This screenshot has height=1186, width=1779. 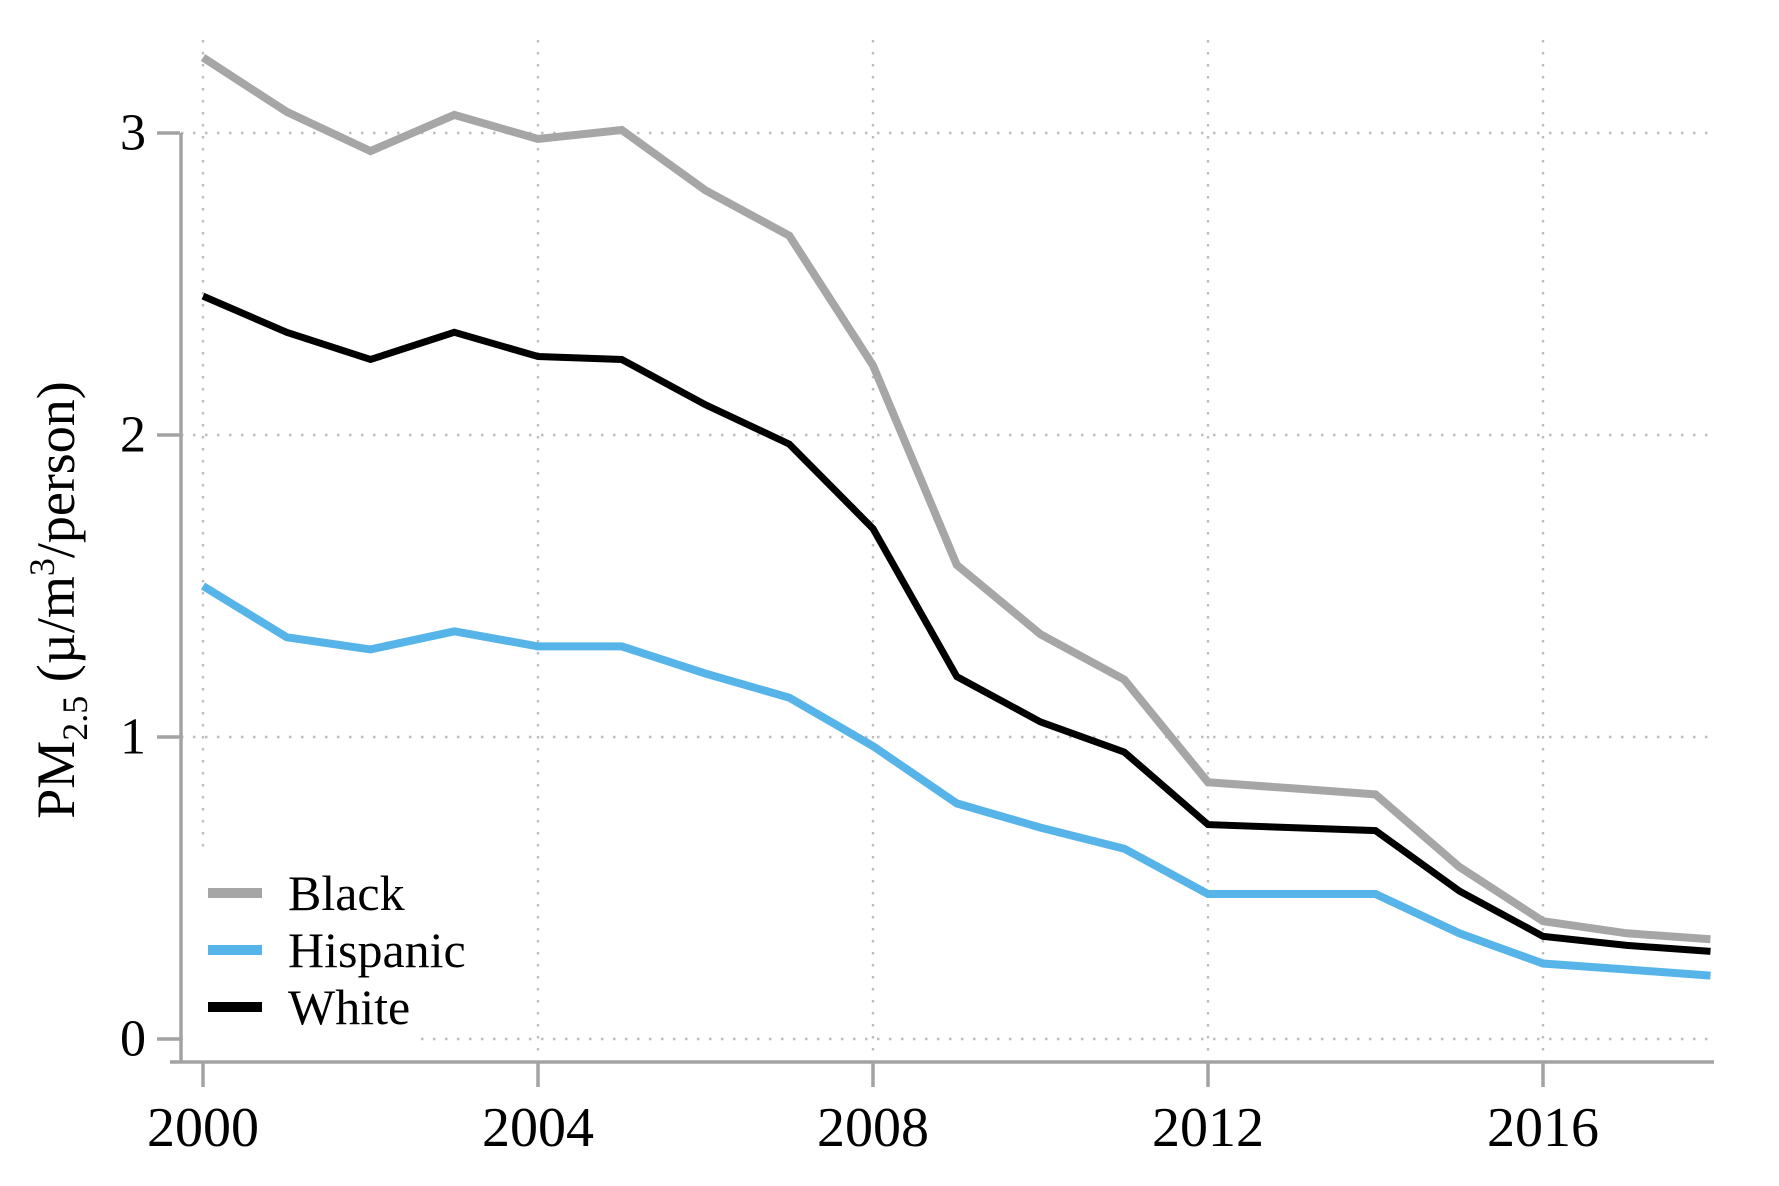 I want to click on legend-item-white: White, so click(x=309, y=1007).